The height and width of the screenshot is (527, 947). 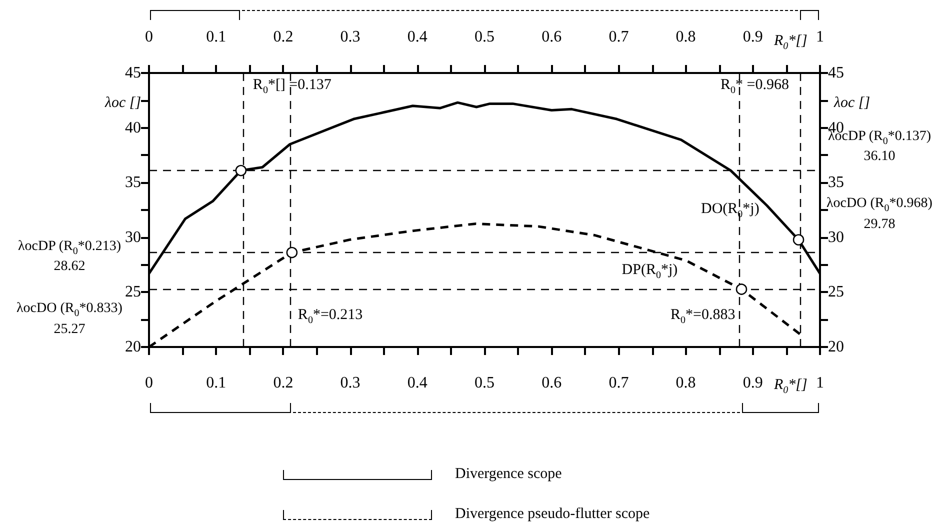 I want to click on x2-tick-label: 0.6, so click(x=552, y=37).